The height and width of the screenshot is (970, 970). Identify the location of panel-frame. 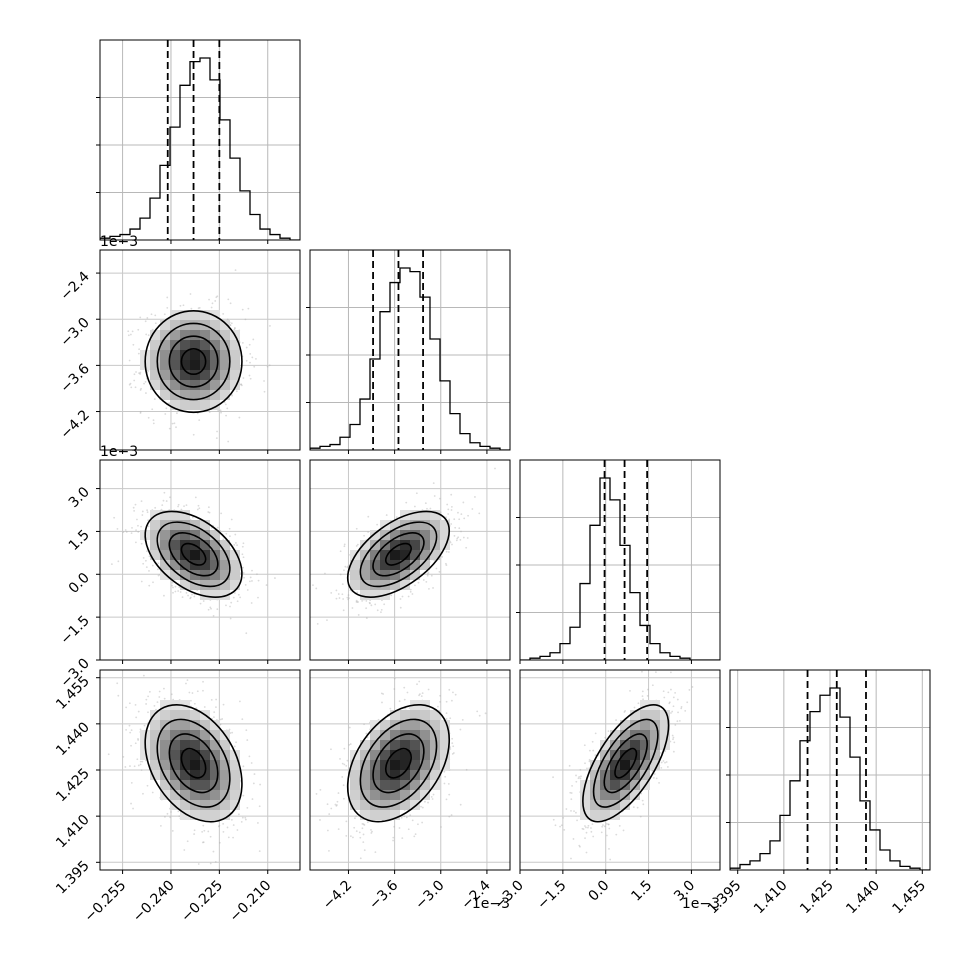
(200, 350).